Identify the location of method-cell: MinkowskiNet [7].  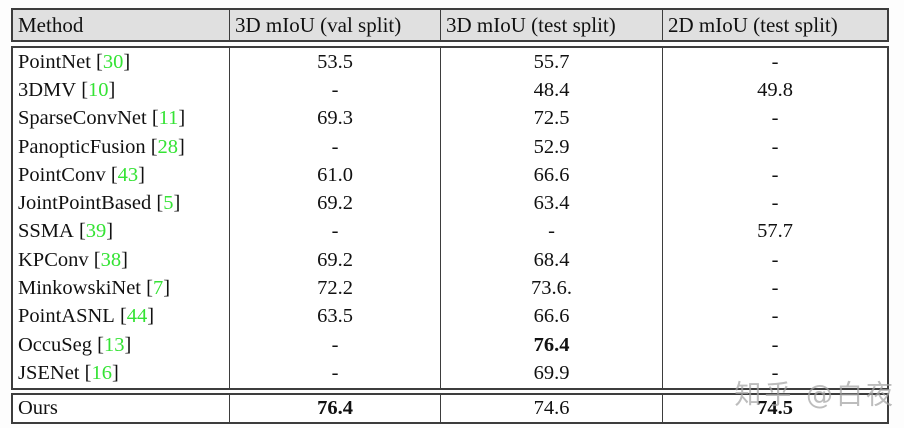
(121, 288).